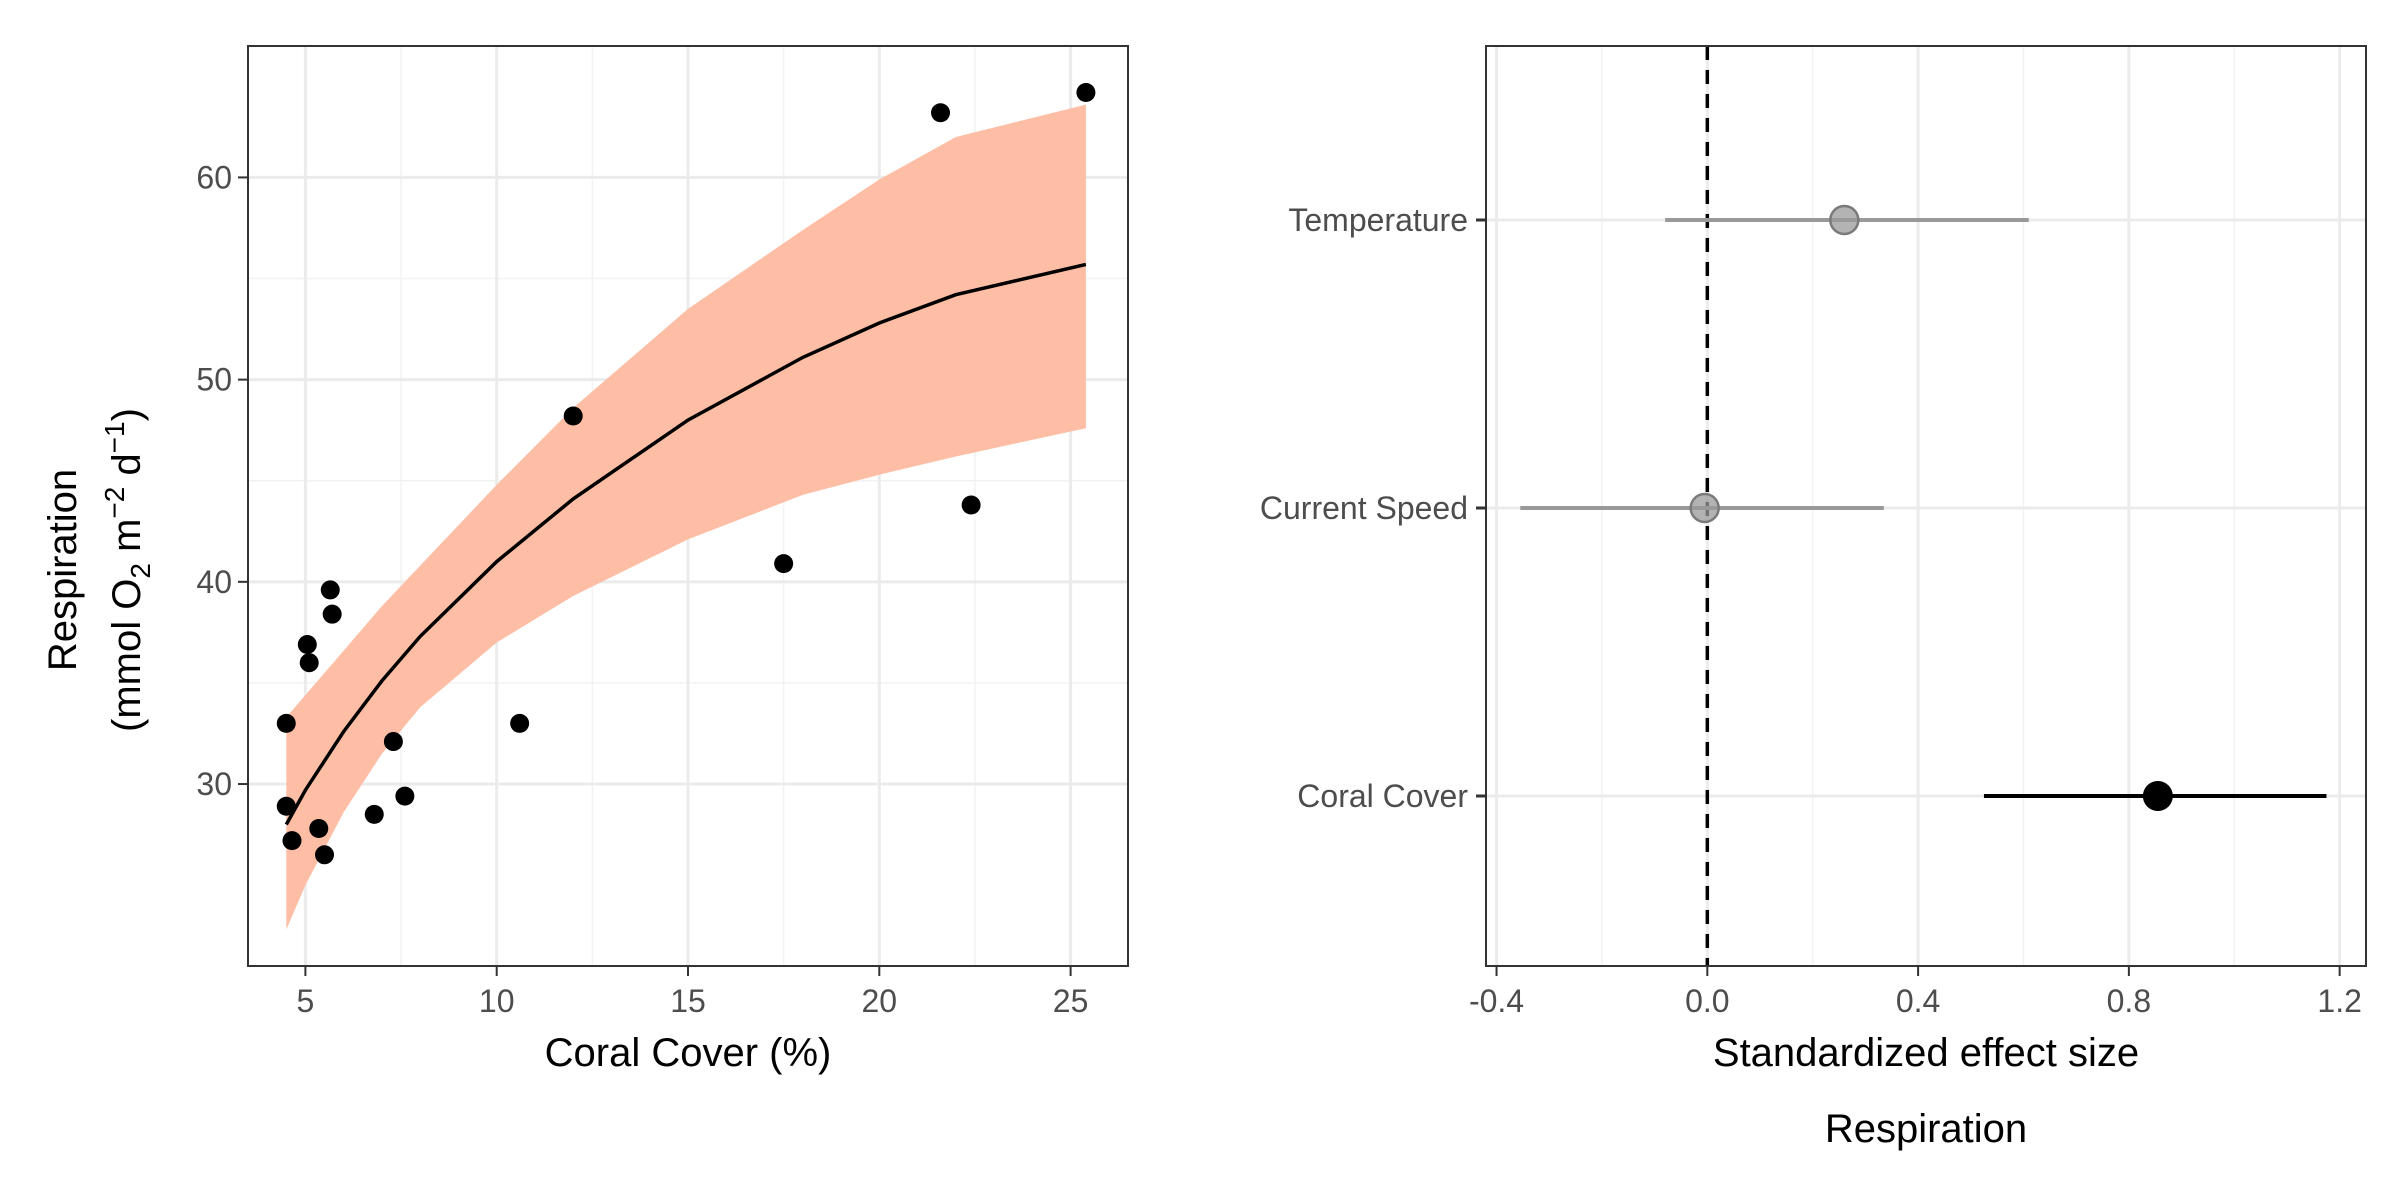 This screenshot has width=2400, height=1200. What do you see at coordinates (1364, 508) in the screenshot?
I see `y-tick-label: Current Speed` at bounding box center [1364, 508].